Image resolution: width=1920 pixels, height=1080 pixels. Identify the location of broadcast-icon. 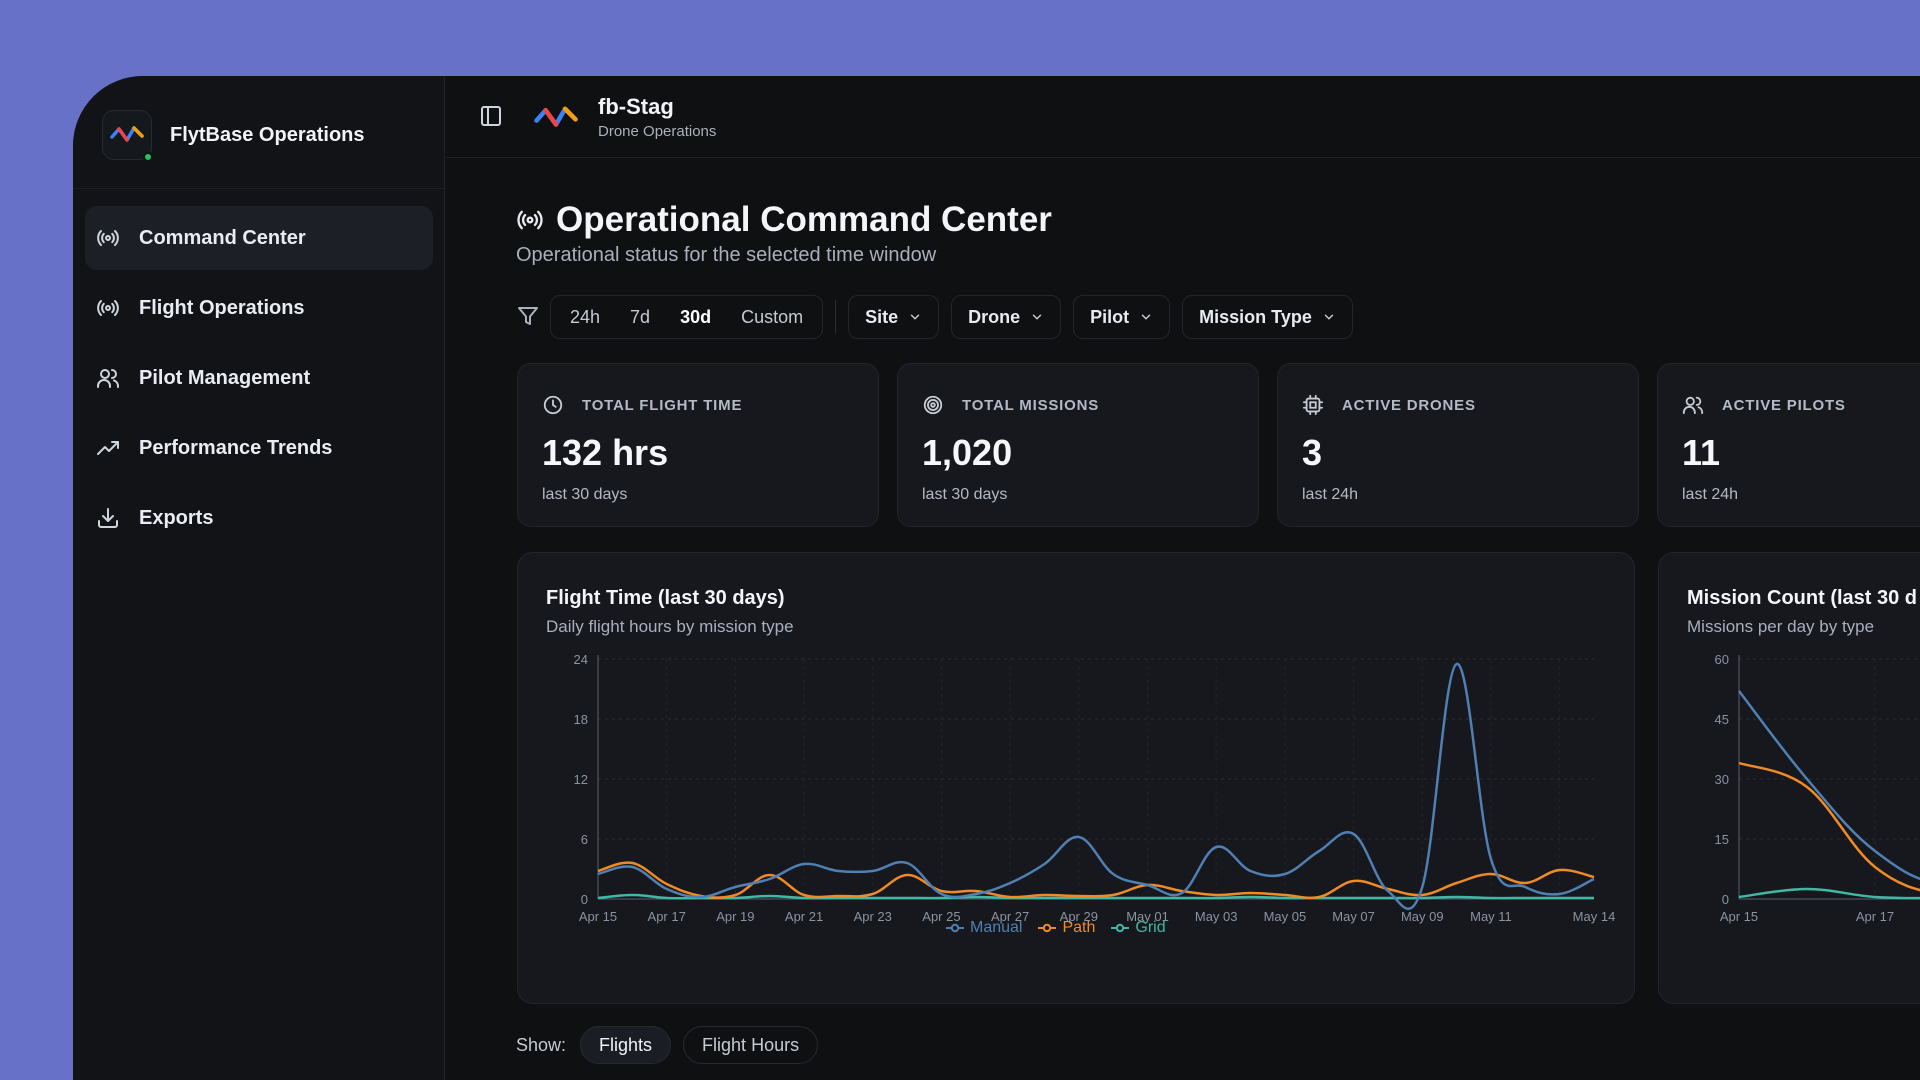
(108, 308).